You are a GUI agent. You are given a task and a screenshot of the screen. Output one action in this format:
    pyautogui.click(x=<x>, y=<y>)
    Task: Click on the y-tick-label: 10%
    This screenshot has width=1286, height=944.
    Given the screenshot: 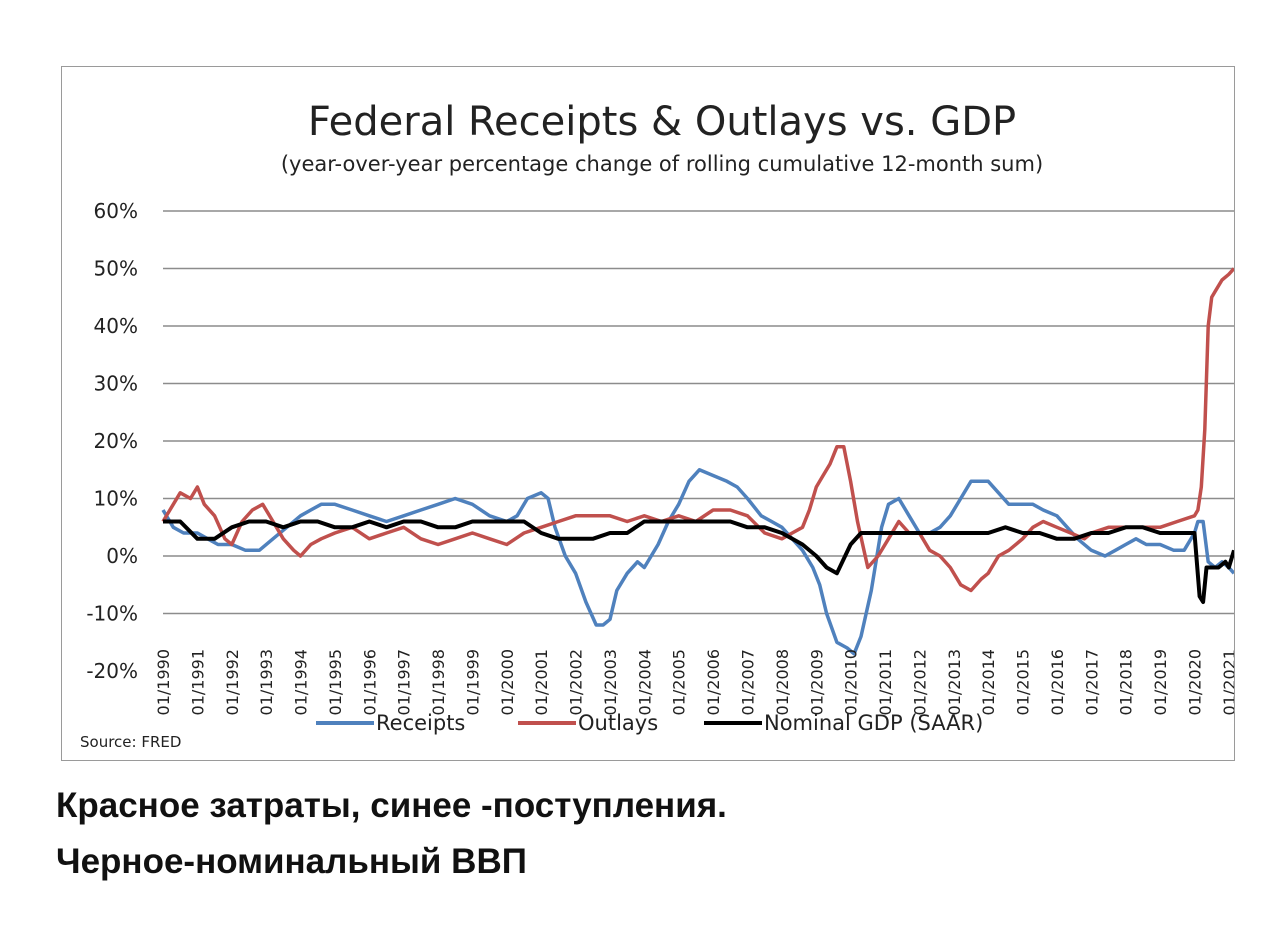 What is the action you would take?
    pyautogui.click(x=116, y=499)
    